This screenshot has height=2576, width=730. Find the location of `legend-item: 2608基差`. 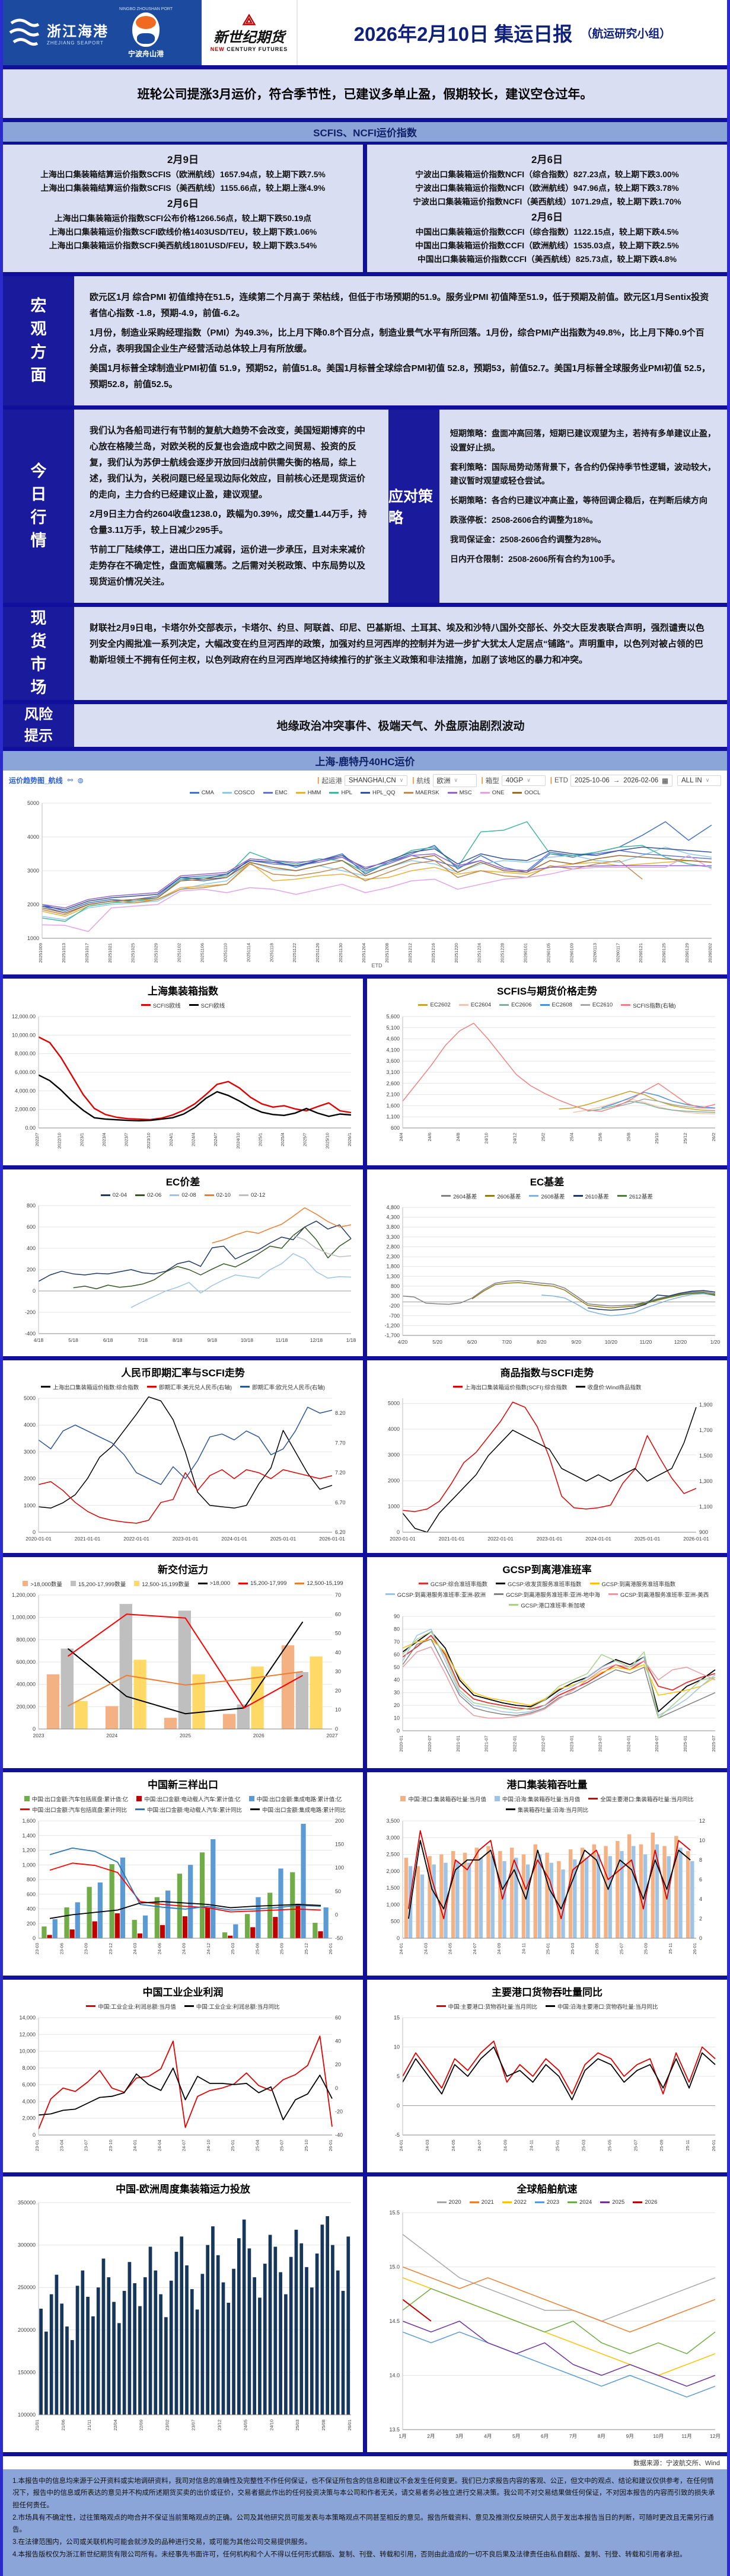

legend-item: 2608基差 is located at coordinates (547, 1196).